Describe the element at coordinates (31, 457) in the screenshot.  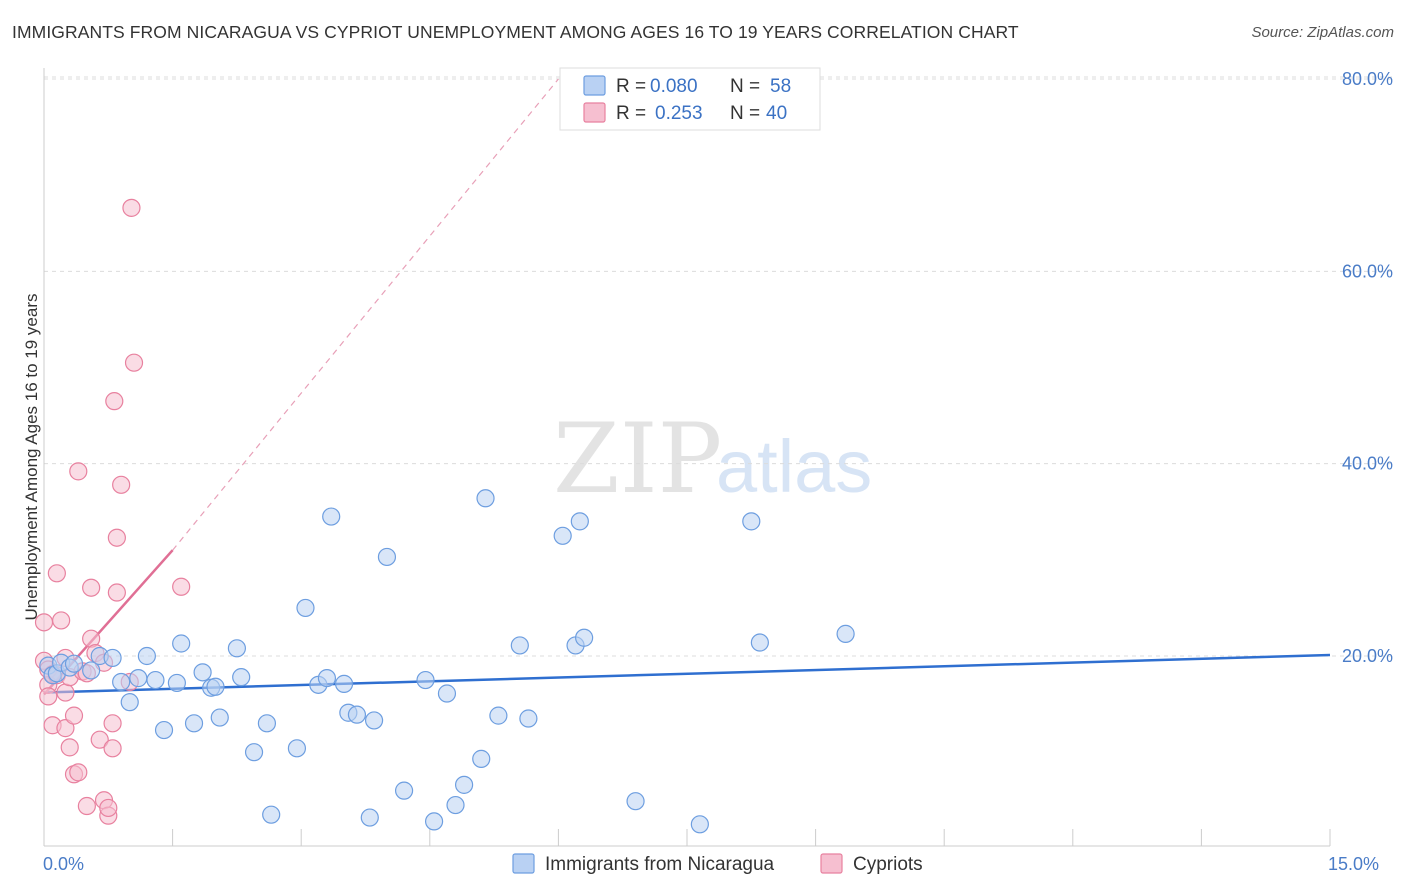
I see `y-axis-title: Unemployment Among Ages 16 to 19 years` at that location.